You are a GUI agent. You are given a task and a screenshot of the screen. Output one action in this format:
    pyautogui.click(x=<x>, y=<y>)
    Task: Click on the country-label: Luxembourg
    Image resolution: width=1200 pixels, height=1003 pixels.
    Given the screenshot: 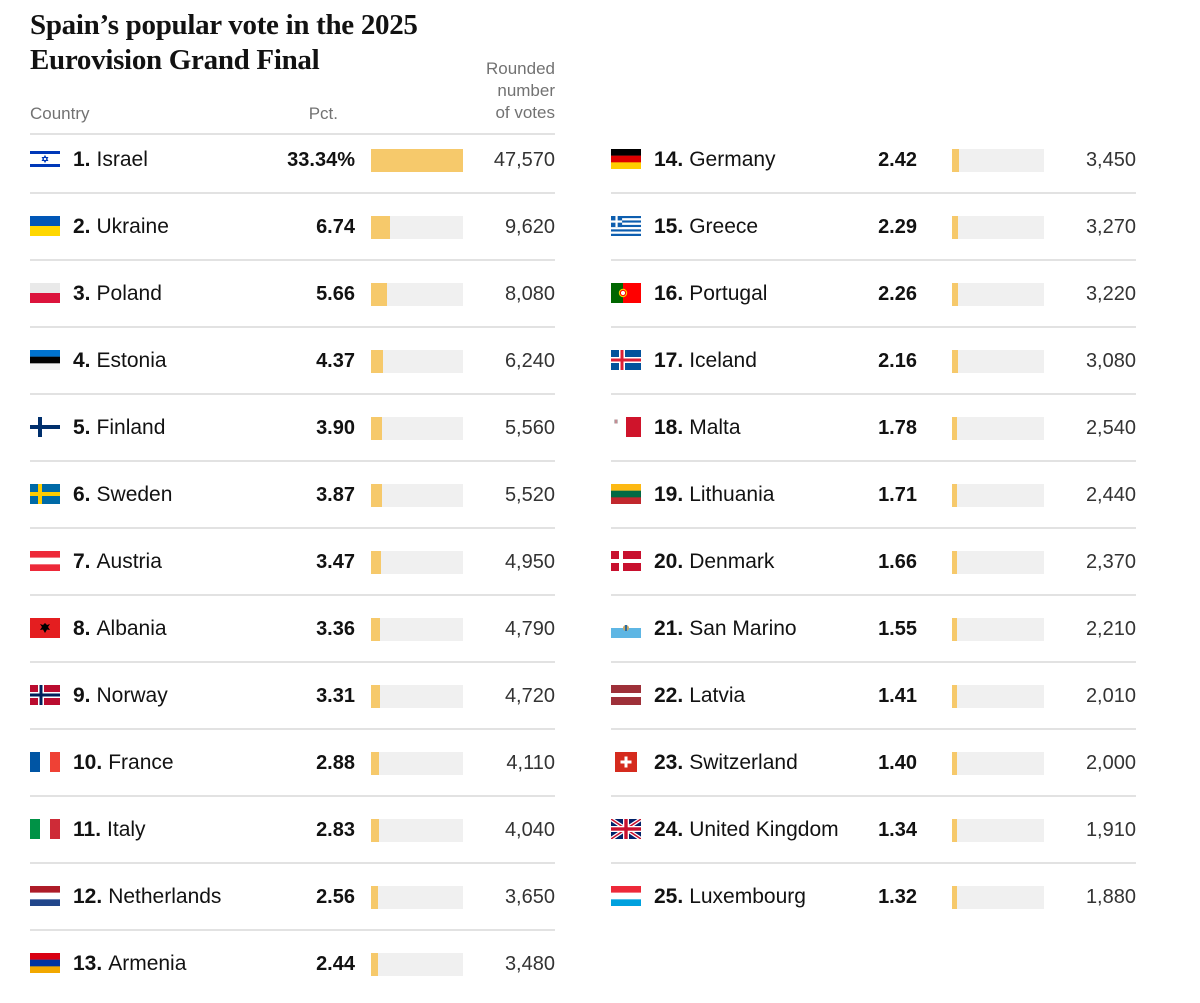 What is the action you would take?
    pyautogui.click(x=747, y=896)
    